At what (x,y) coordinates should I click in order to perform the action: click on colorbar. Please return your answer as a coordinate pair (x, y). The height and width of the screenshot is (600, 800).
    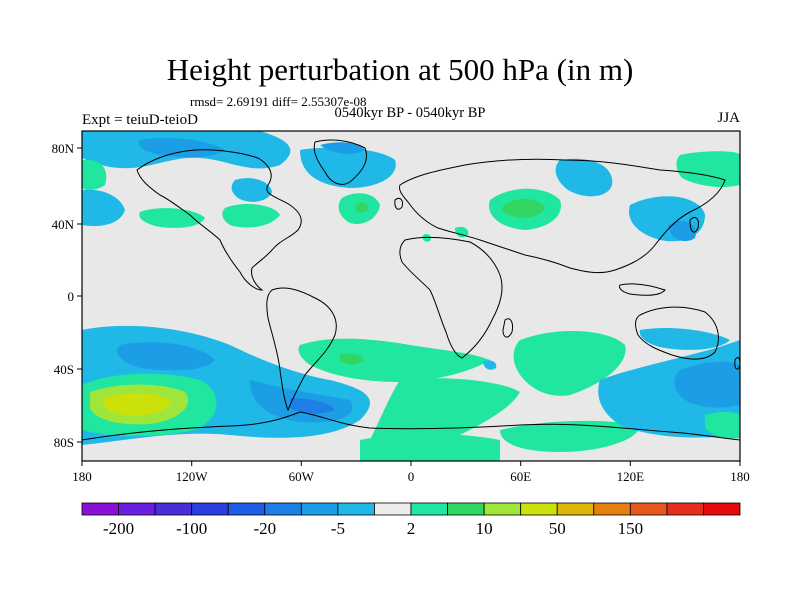
    Looking at the image, I should click on (411, 509).